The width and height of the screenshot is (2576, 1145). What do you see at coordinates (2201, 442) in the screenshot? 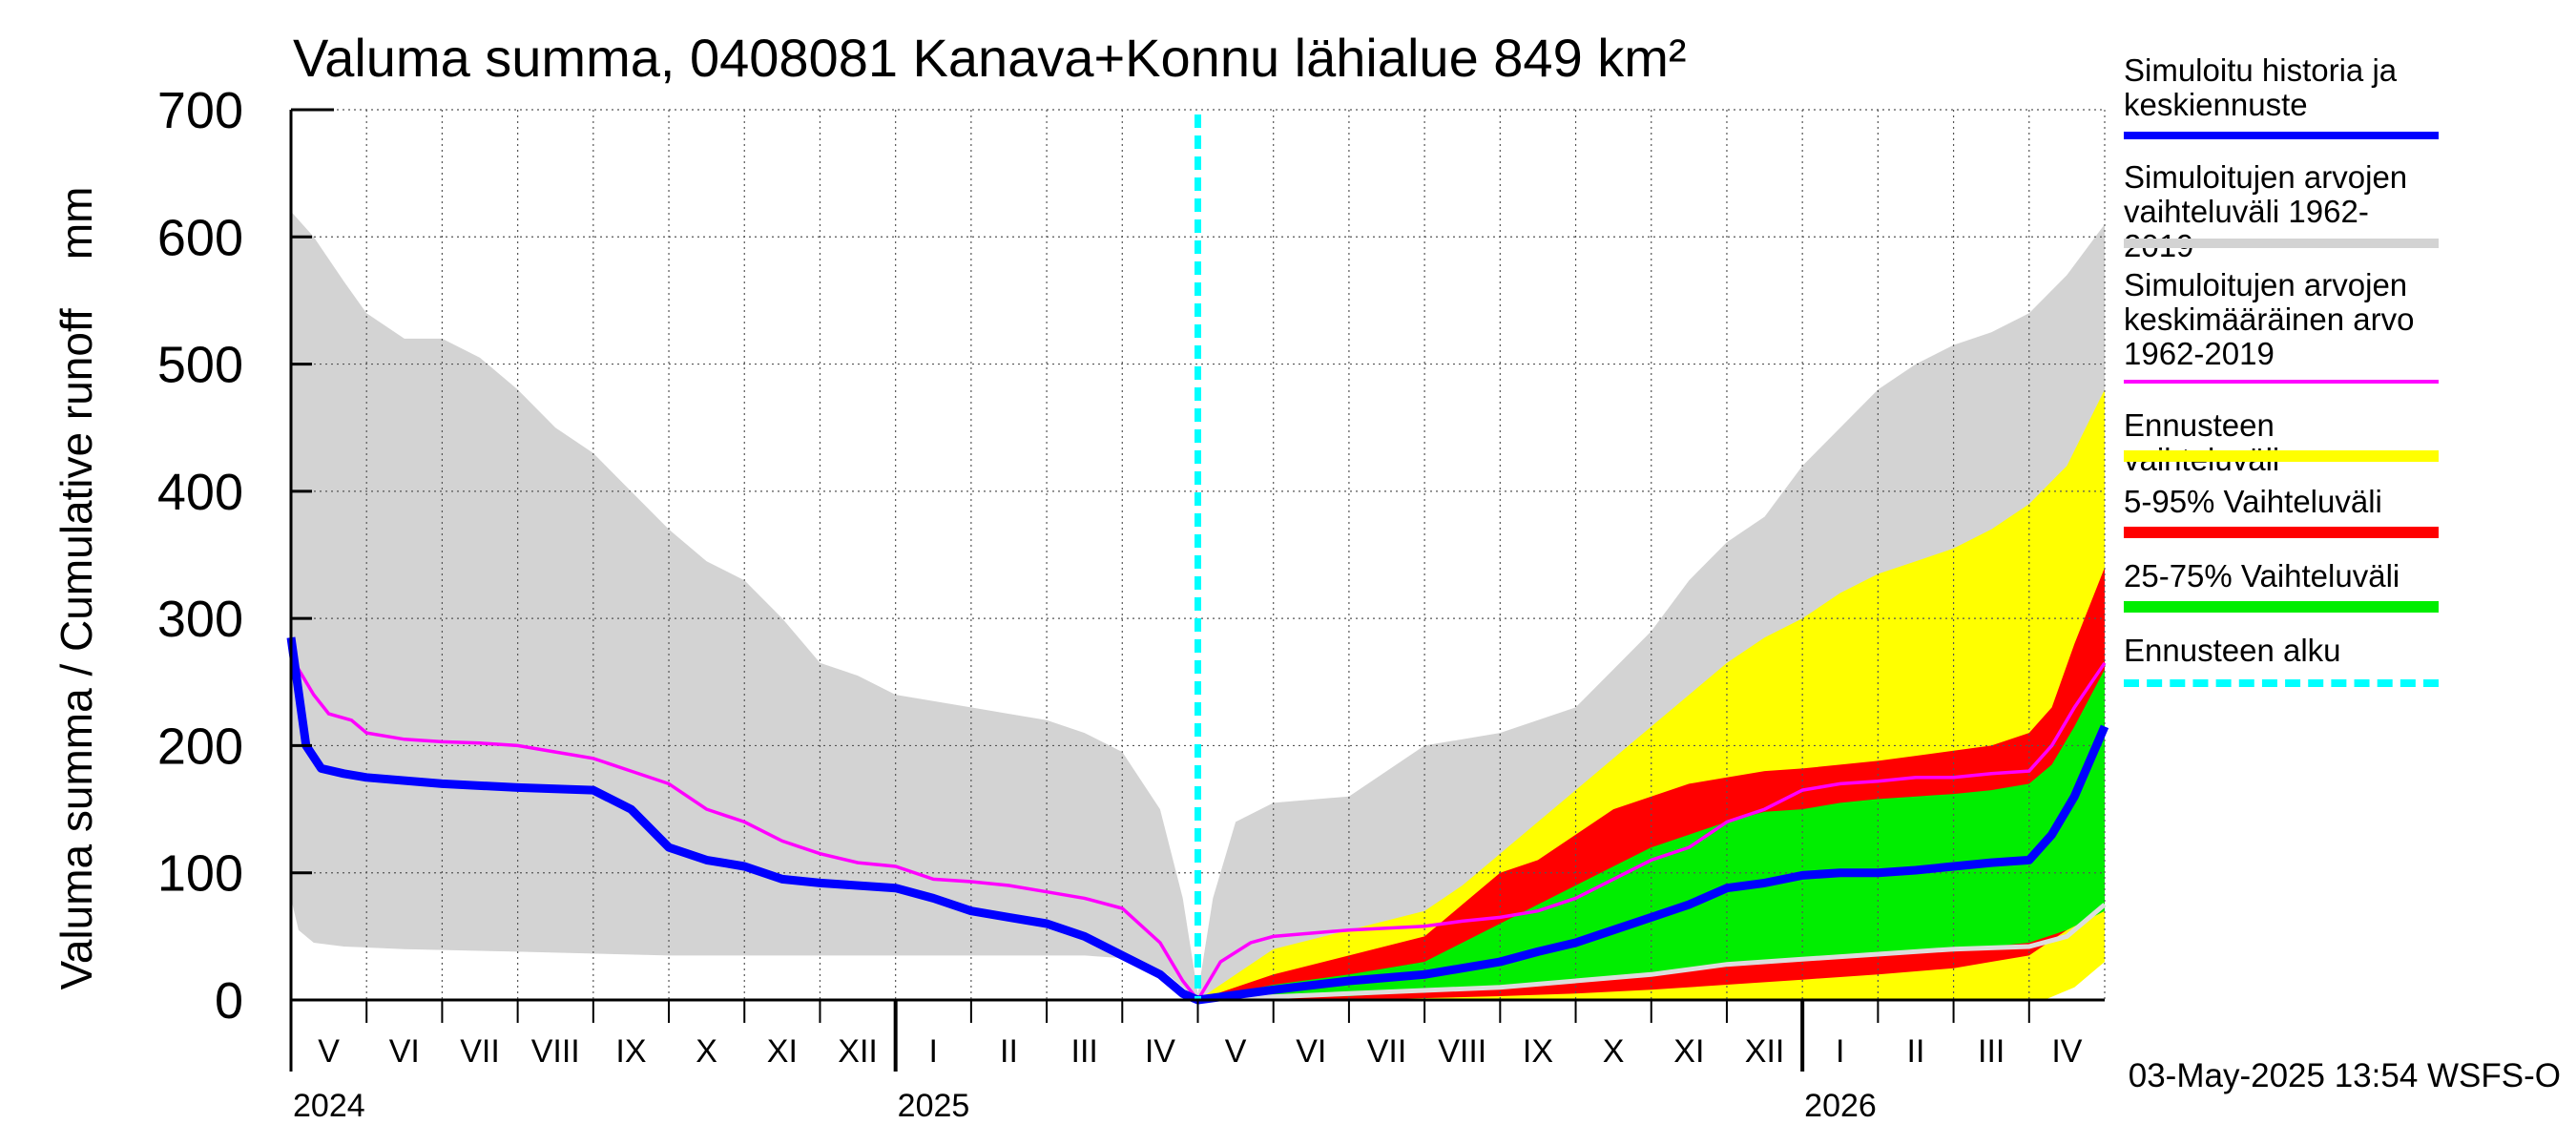
I see `legend-label: Ennusteen vaihteluväli` at bounding box center [2201, 442].